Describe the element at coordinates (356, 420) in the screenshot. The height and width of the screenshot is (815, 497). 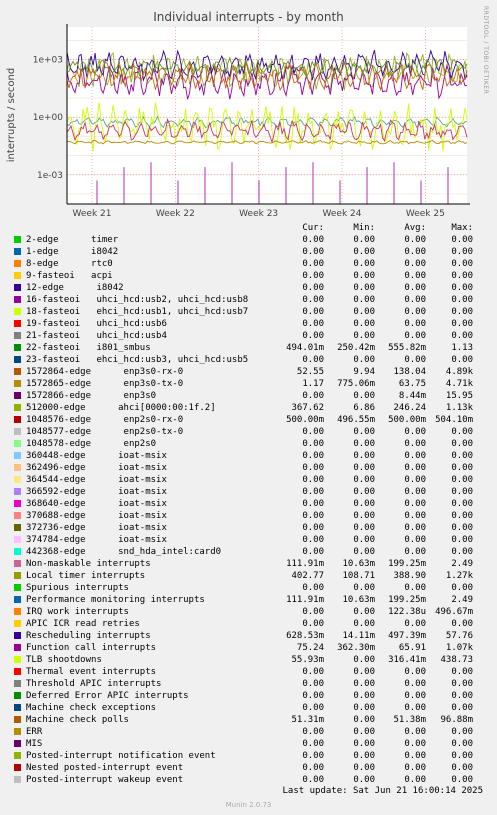
I see `legend-min: 496.55m` at that location.